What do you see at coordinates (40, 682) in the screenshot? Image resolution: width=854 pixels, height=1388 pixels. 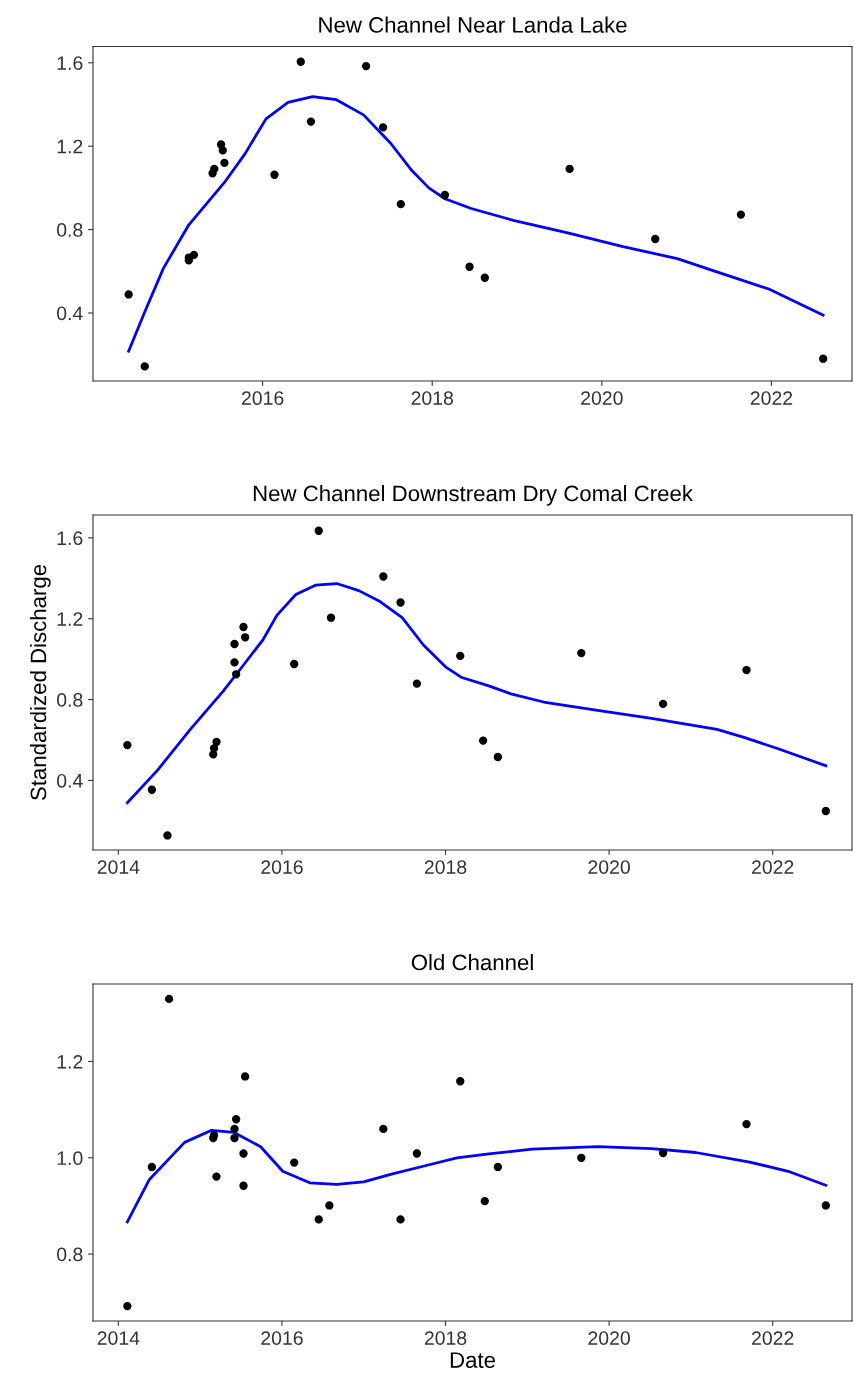 I see `y-axis-title: Standardized Discharge` at bounding box center [40, 682].